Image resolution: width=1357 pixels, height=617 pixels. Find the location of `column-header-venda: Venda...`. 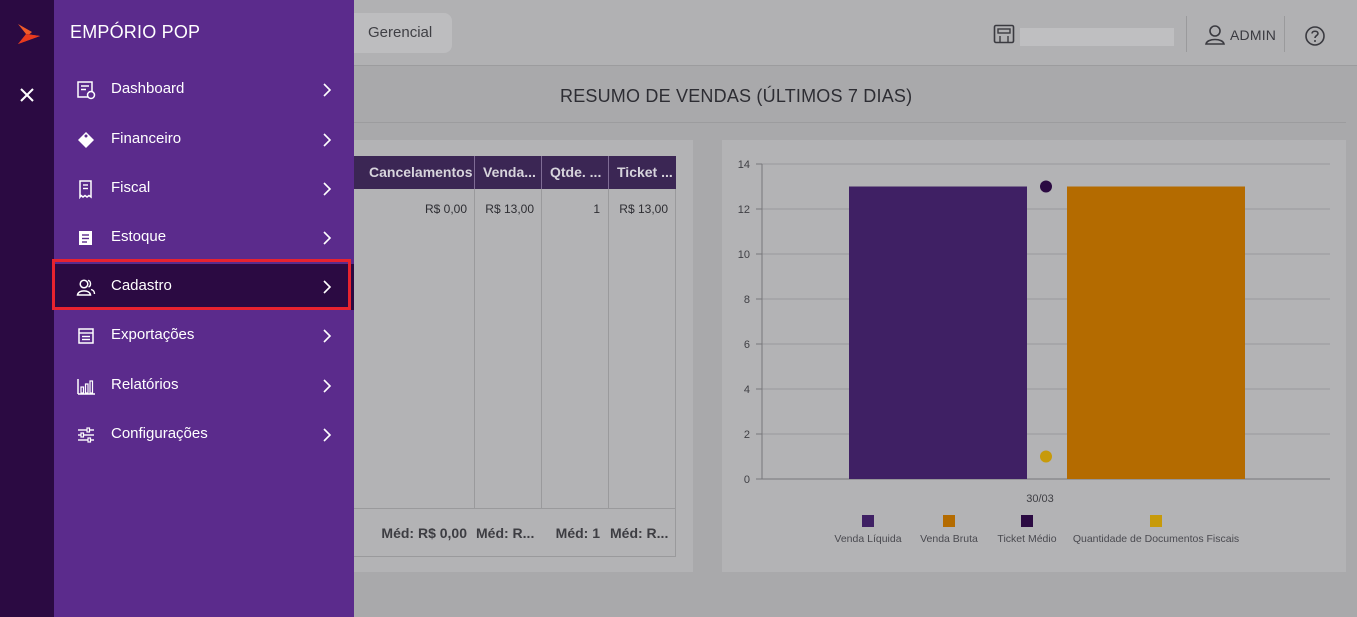

column-header-venda: Venda... is located at coordinates (507, 172).